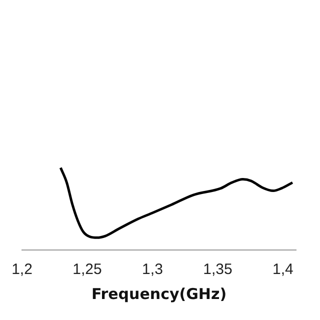  I want to click on x-tick-label: 1,25, so click(87, 269).